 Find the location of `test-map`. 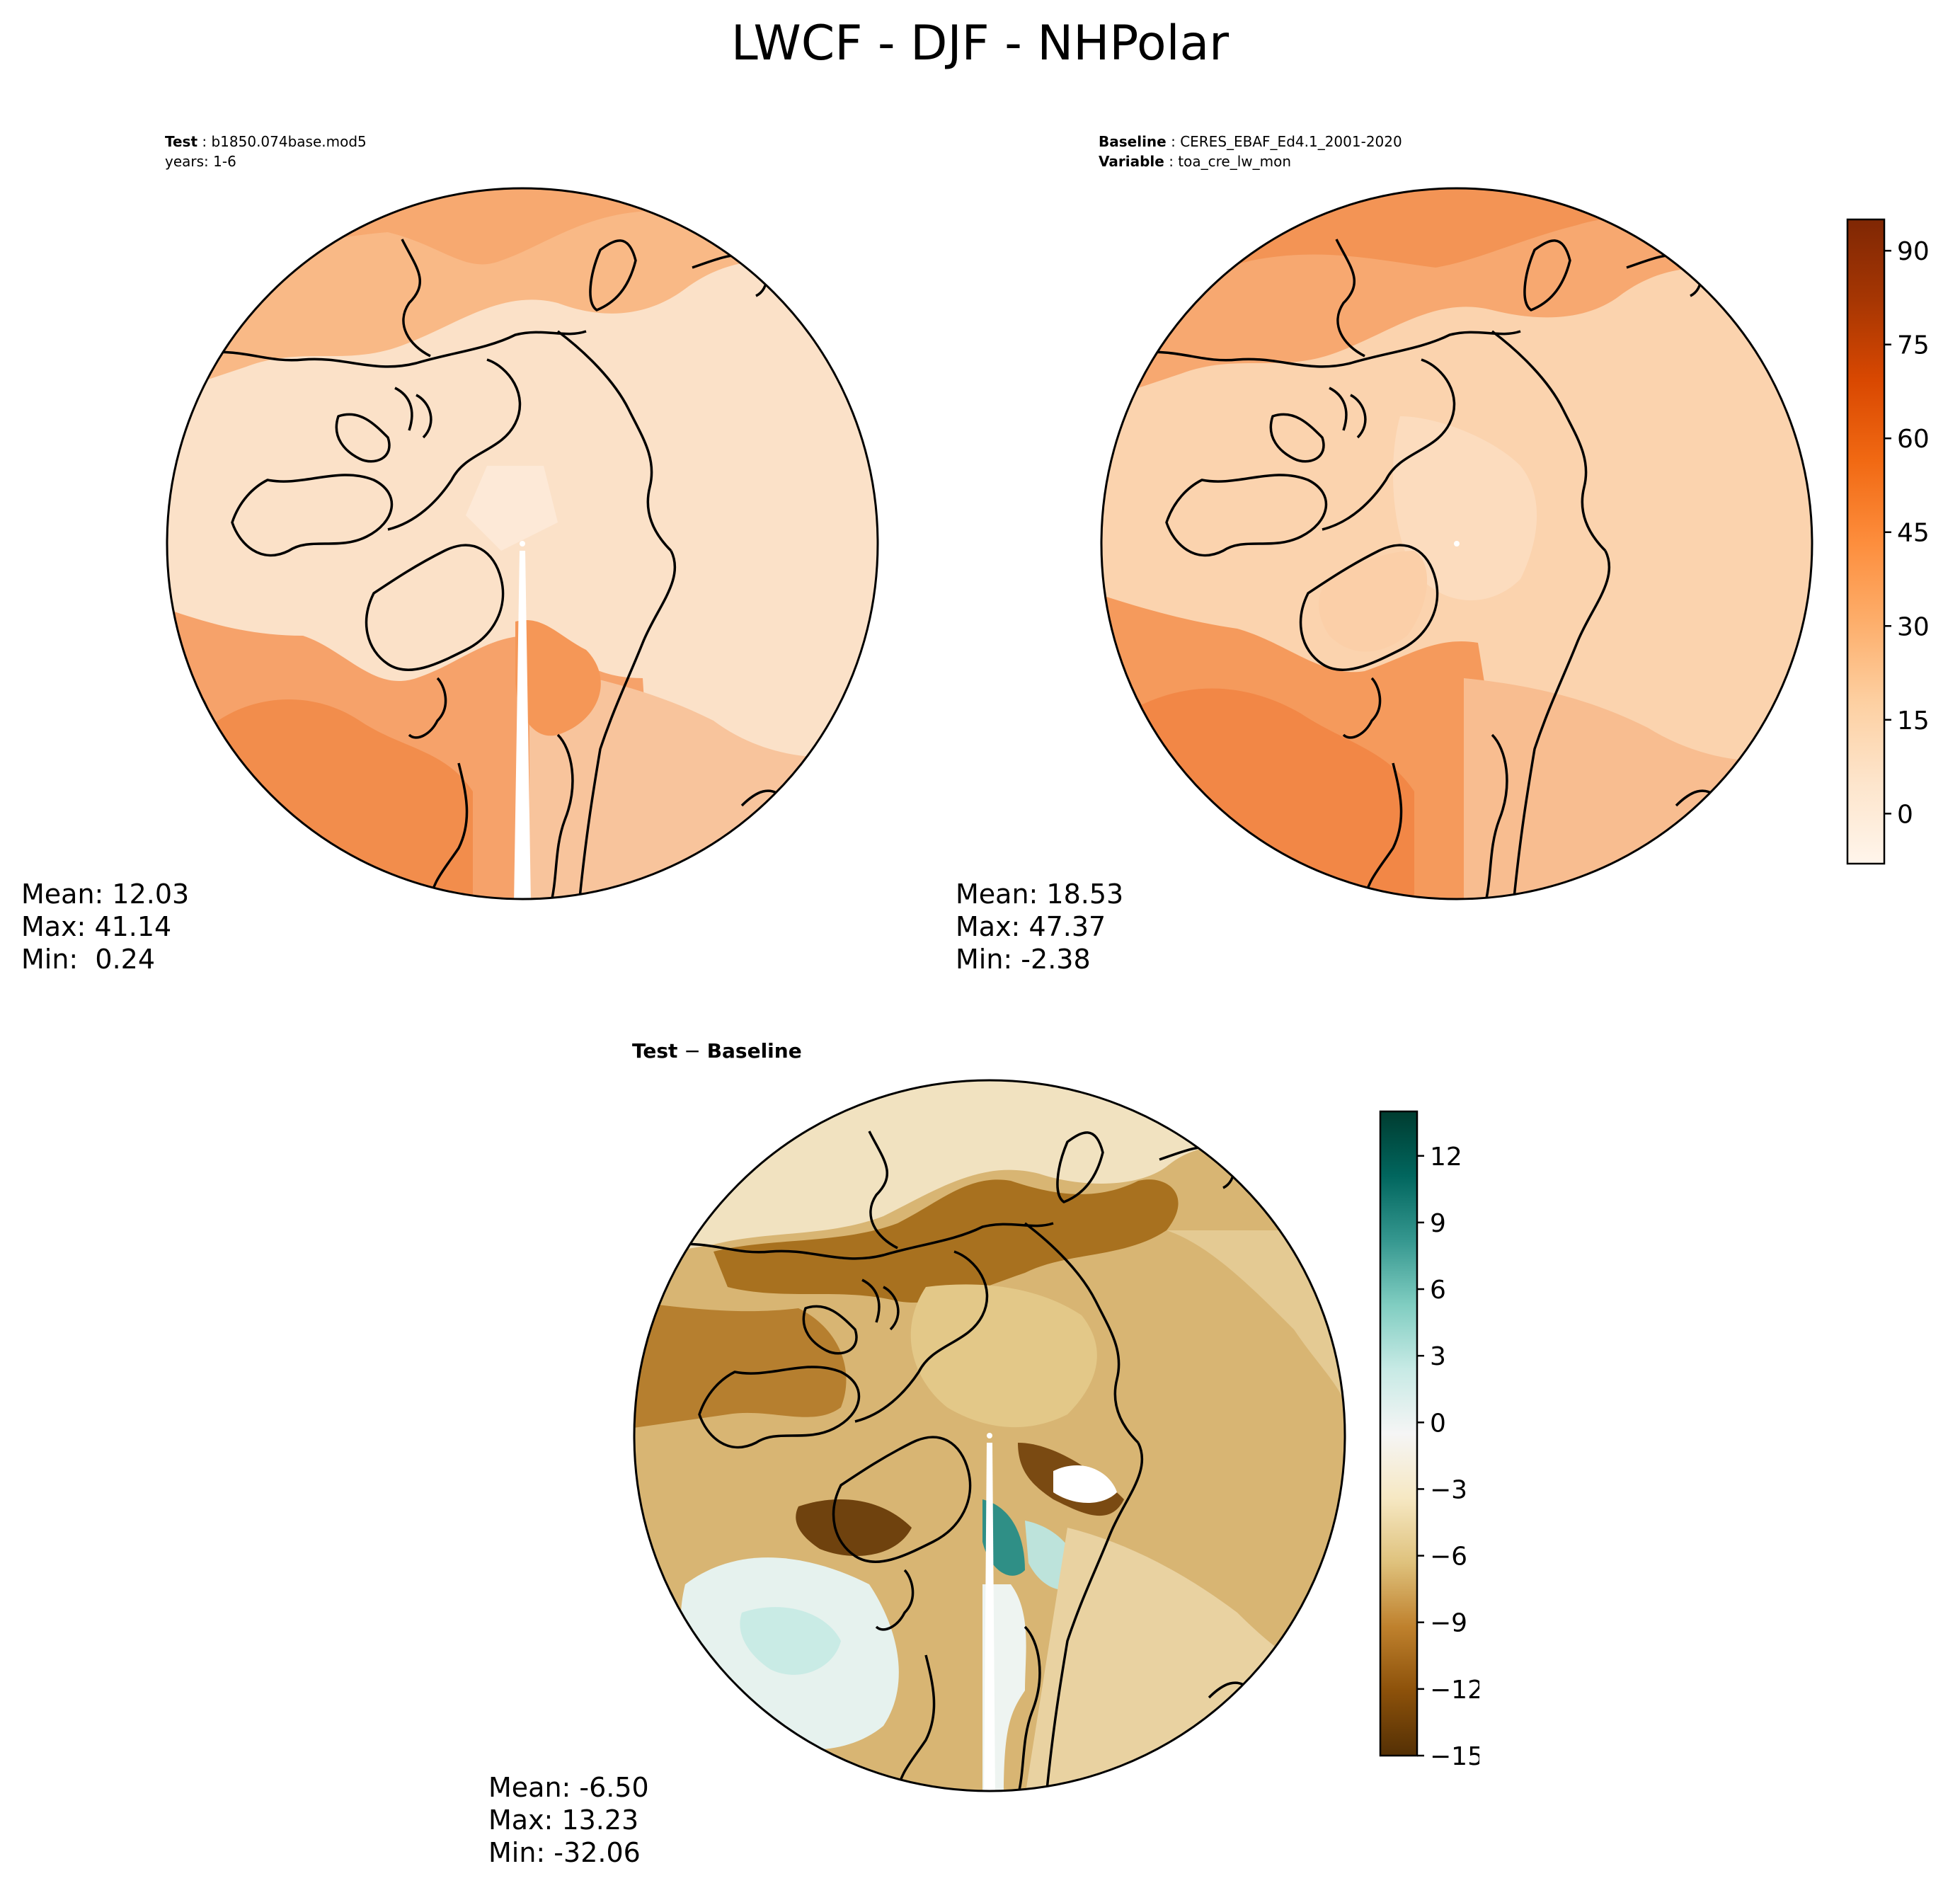

test-map is located at coordinates (522, 544).